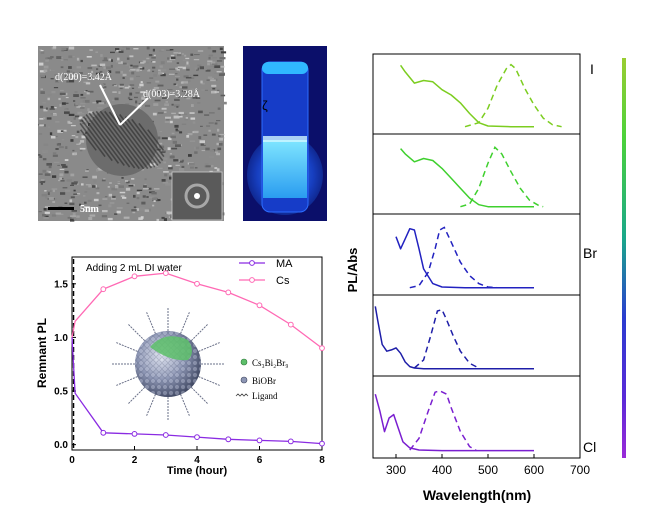 This screenshot has height=521, width=650. What do you see at coordinates (103, 432) in the screenshot?
I see `pl-point-ma` at bounding box center [103, 432].